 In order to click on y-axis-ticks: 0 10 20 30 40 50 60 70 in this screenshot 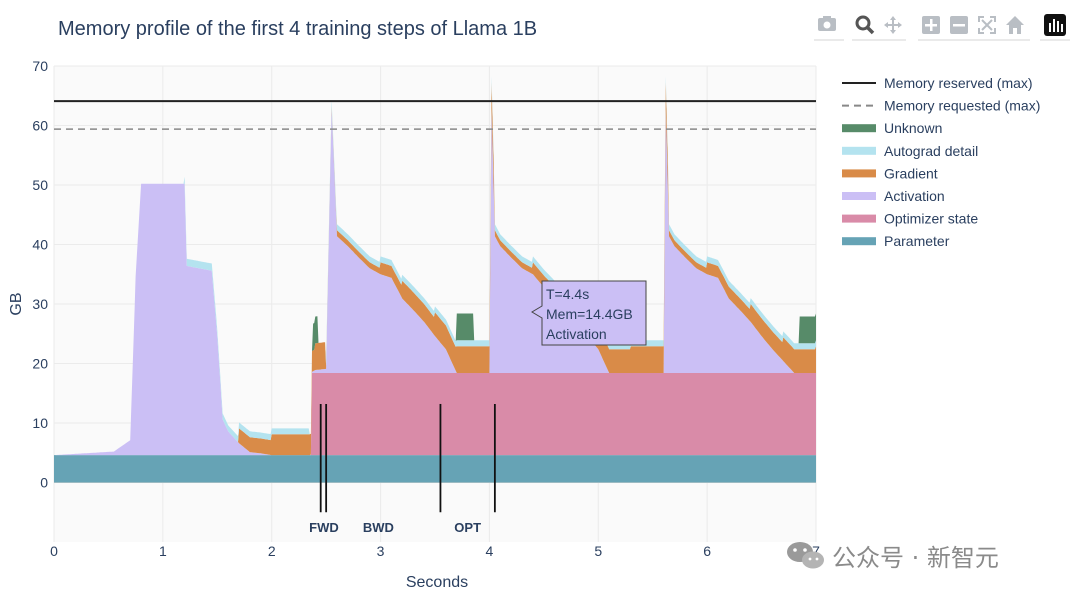, I will do `click(40, 274)`.